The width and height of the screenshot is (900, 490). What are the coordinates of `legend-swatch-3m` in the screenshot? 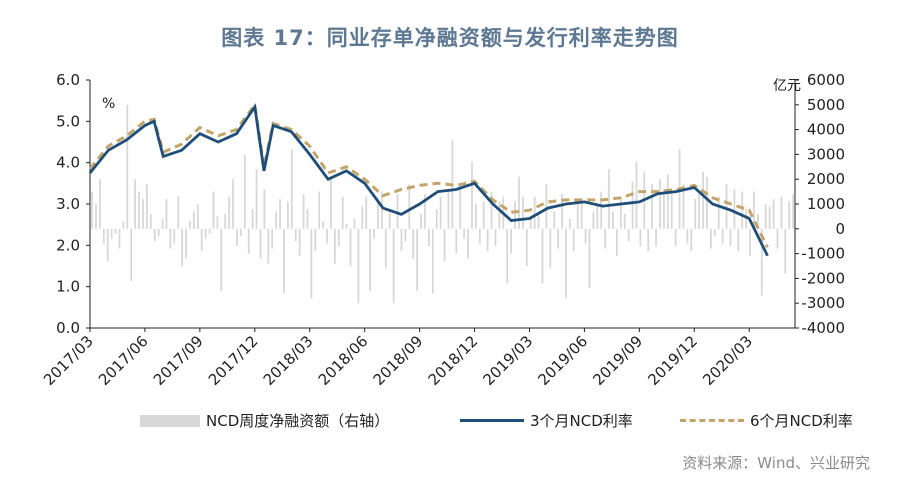 It's located at (492, 420).